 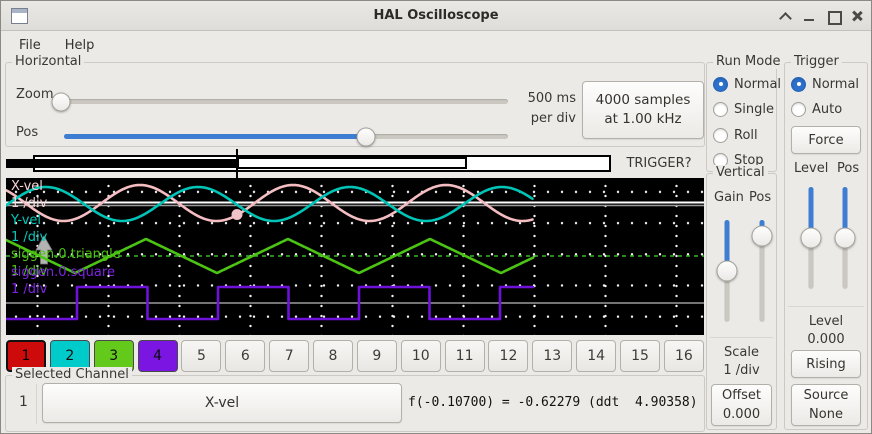 I want to click on trigger-radio-label: Normal, so click(x=836, y=84).